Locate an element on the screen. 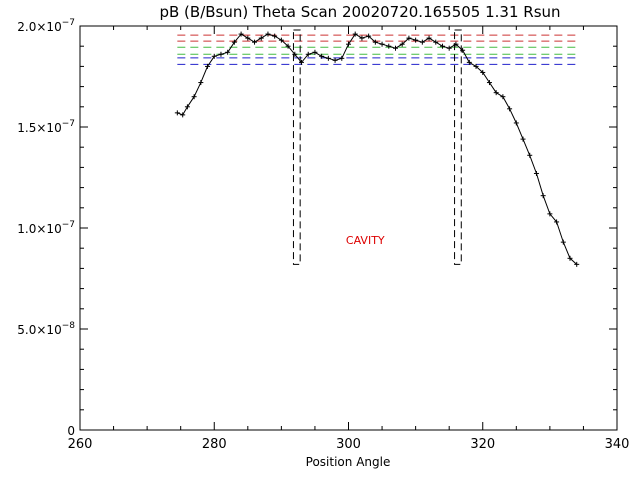 The image size is (640, 480). y-tick-label: 1.5×10⁻⁷ is located at coordinates (46, 127).